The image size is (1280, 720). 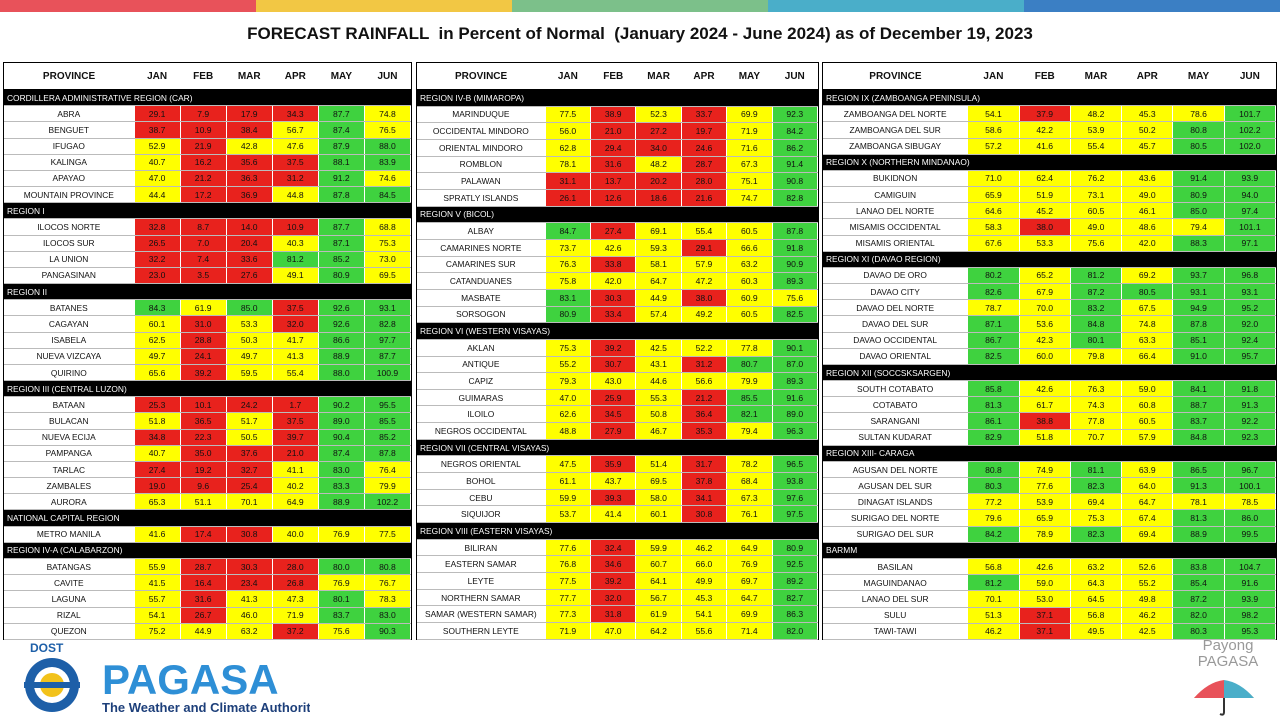 What do you see at coordinates (1050, 178) in the screenshot?
I see `province-row: BUKIDNON 71.0 62.4 76.2 43.6 91.4 93.9` at bounding box center [1050, 178].